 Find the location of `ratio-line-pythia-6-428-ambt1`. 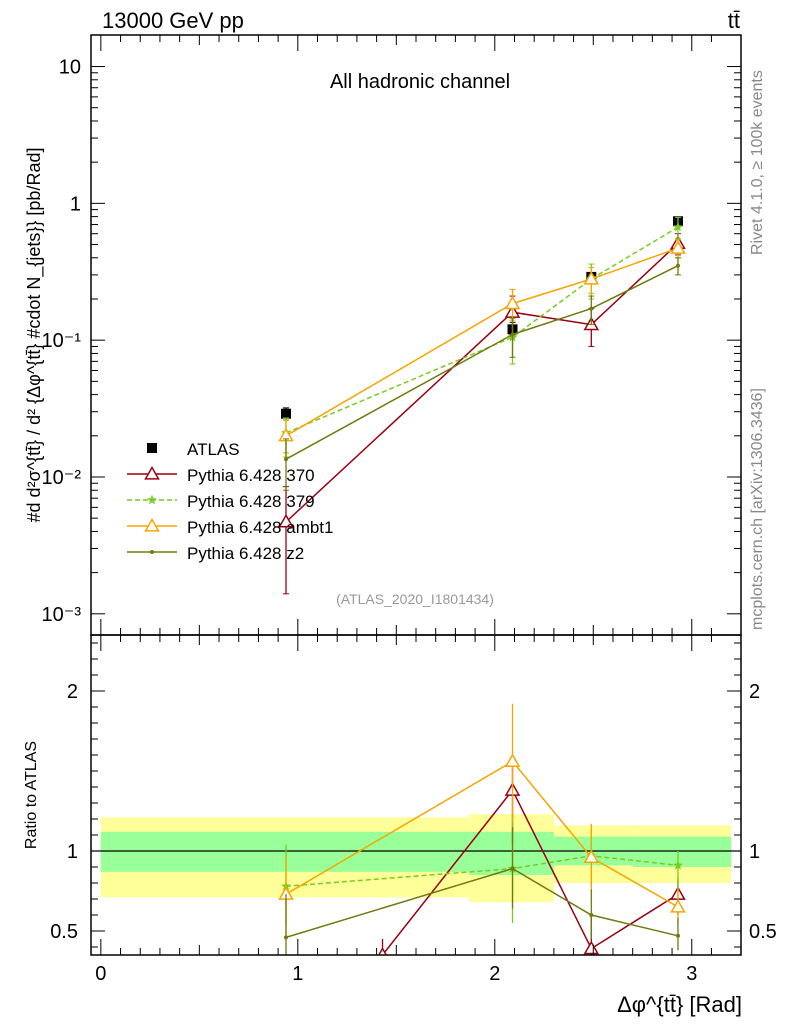

ratio-line-pythia-6-428-ambt1 is located at coordinates (482, 834).